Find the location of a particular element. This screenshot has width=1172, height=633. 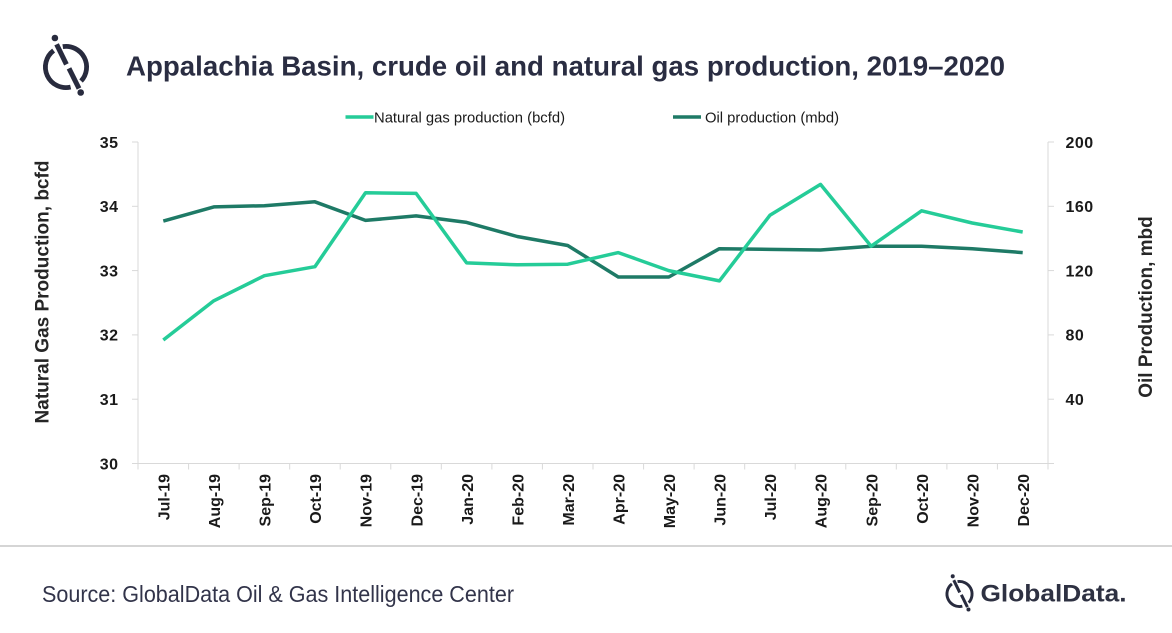

svg-text: Dec-19 is located at coordinates (417, 500).